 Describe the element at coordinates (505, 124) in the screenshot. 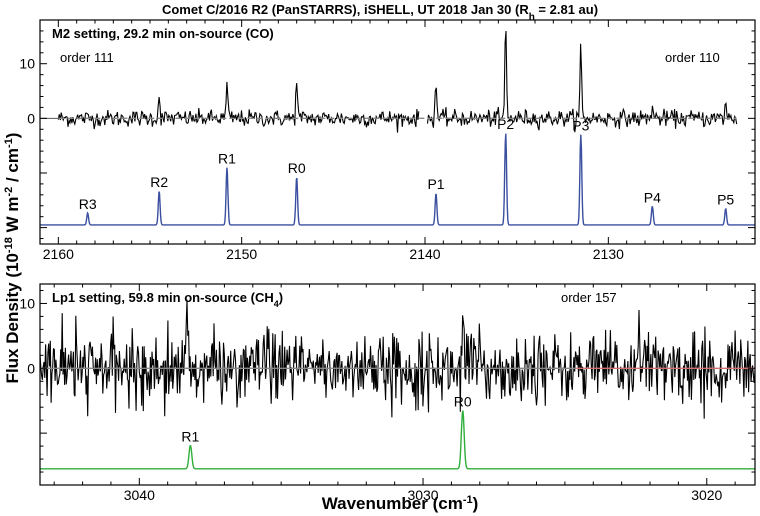

I see `line-label-p2: P2` at that location.